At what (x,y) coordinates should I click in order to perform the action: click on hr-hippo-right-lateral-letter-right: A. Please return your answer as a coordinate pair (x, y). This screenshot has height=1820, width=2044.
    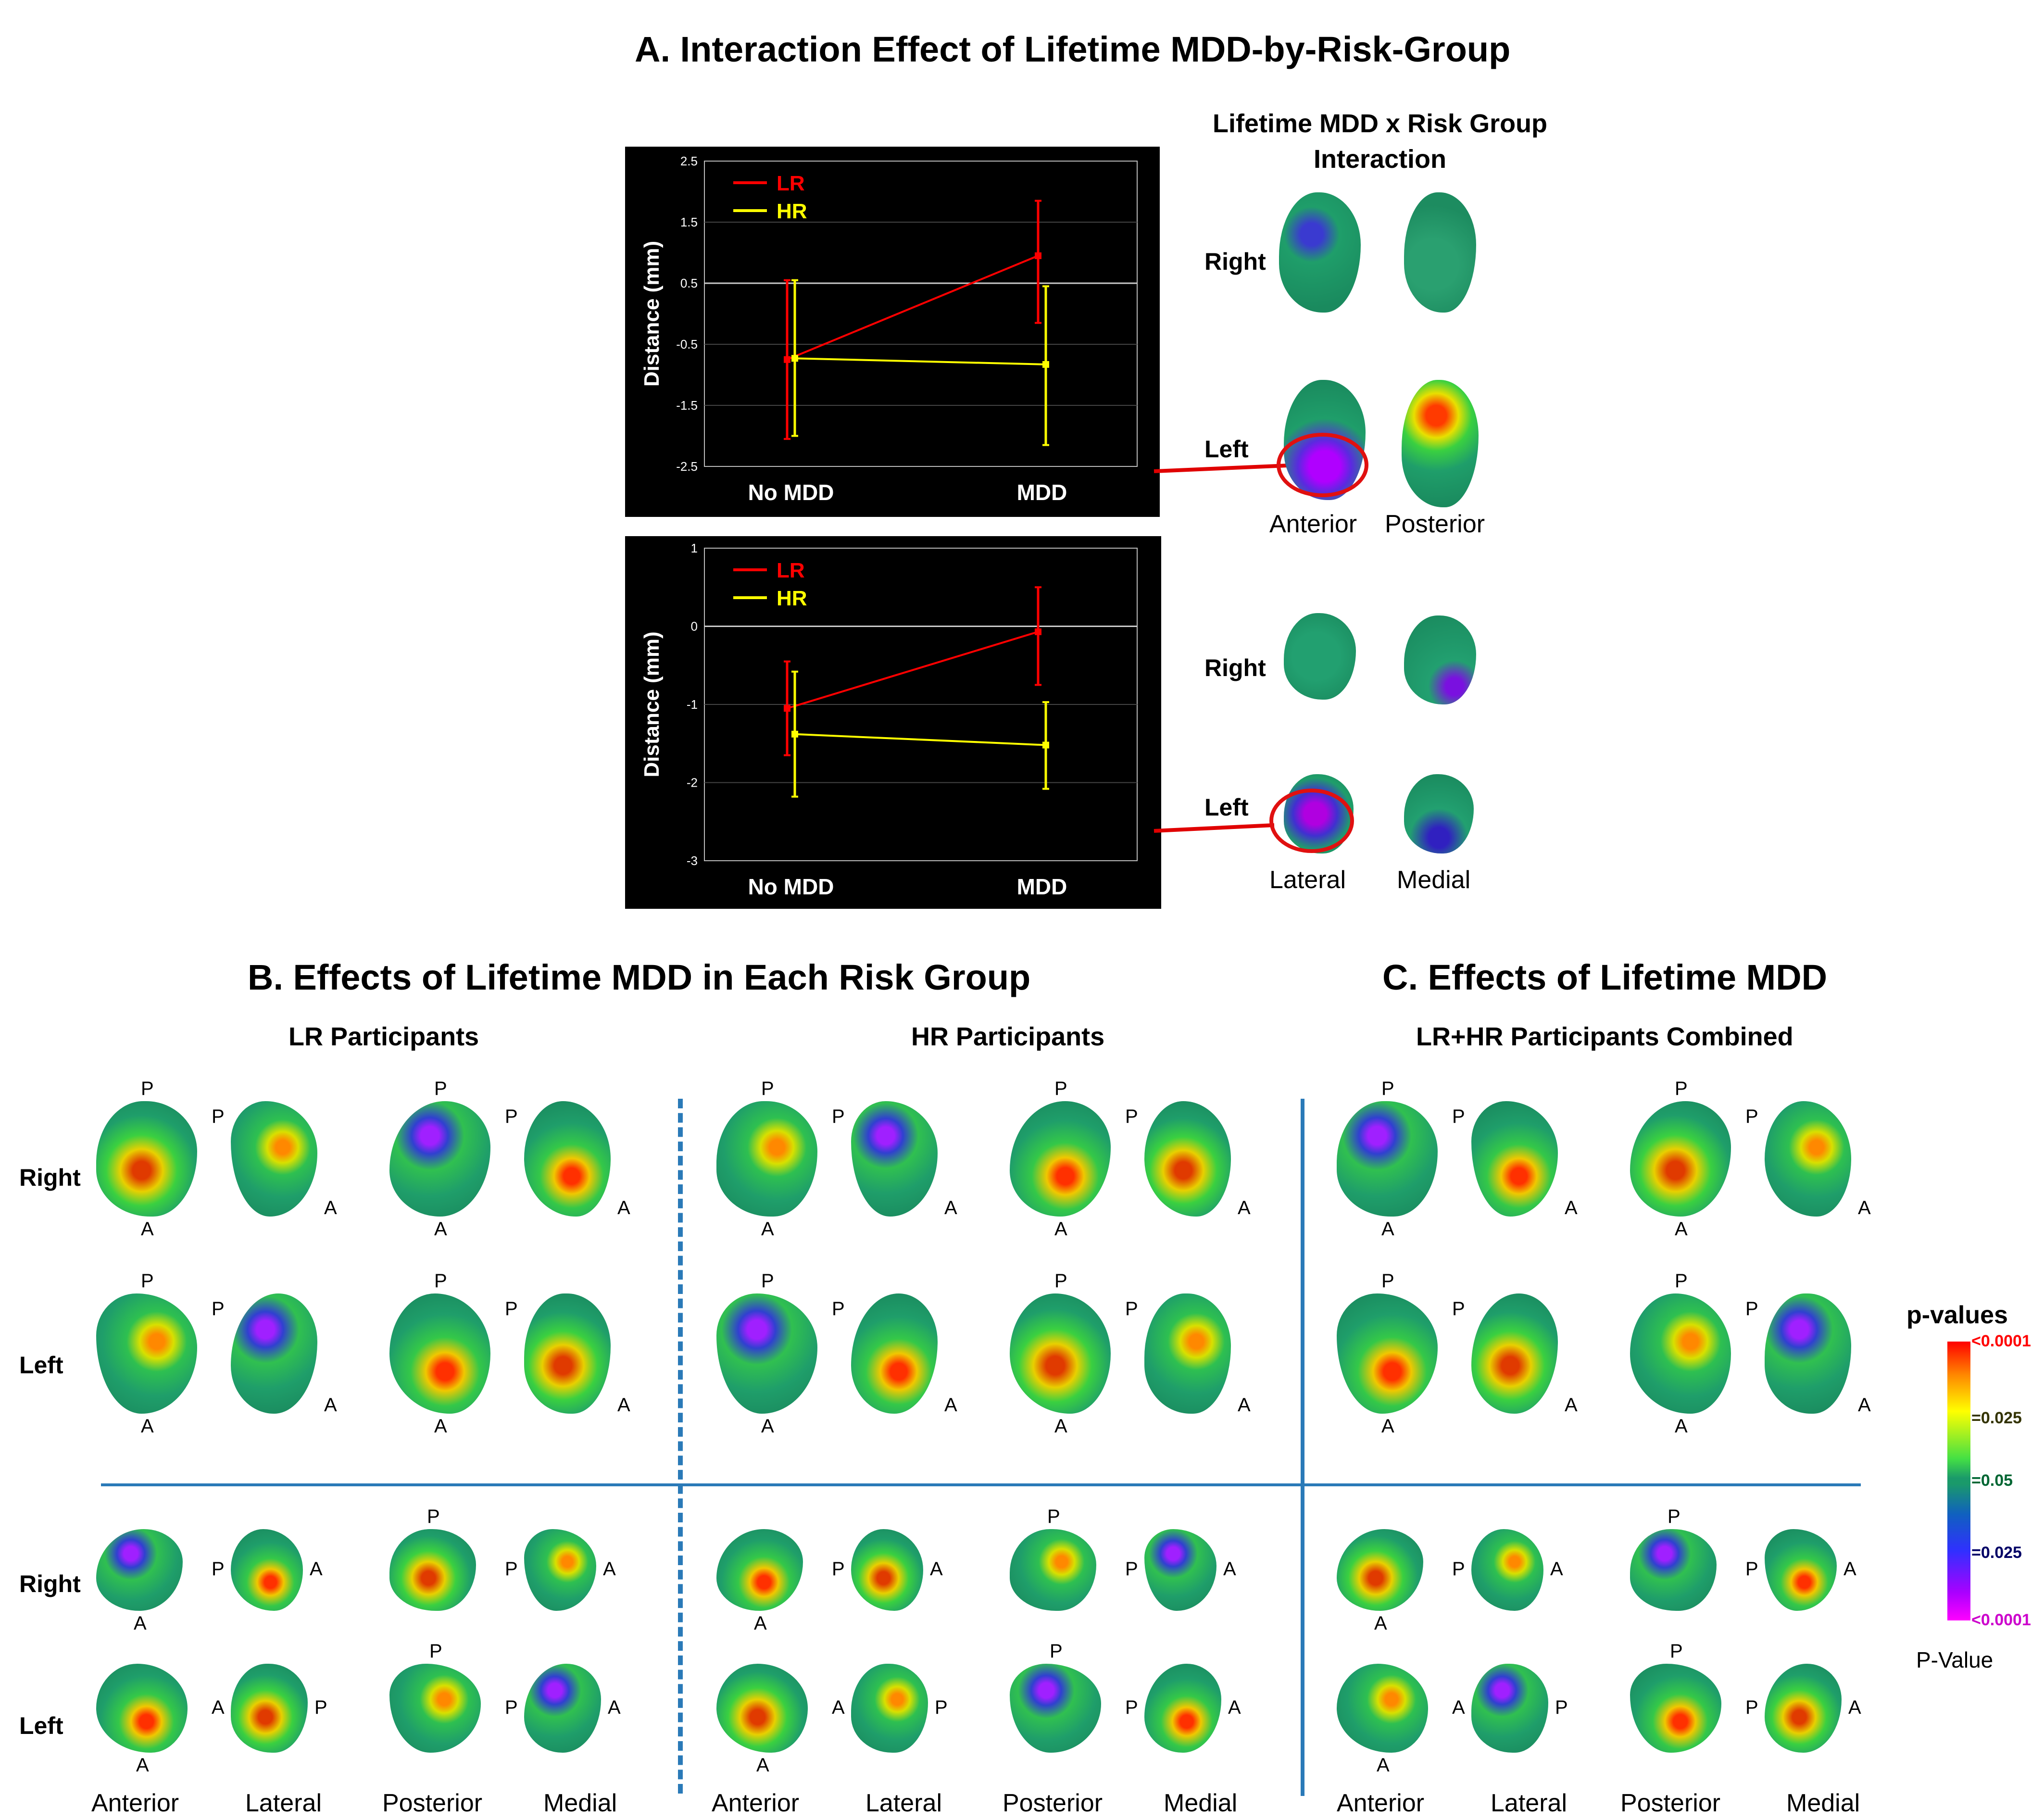
    Looking at the image, I should click on (950, 1207).